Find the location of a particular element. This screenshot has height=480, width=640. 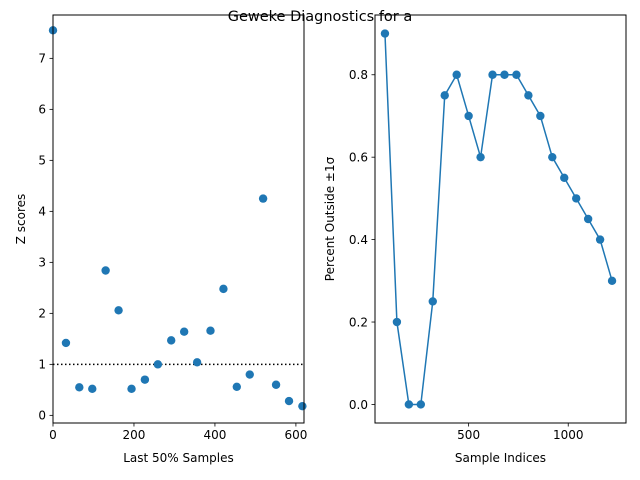

x-axis-label: Last 50% Samples is located at coordinates (178, 458).